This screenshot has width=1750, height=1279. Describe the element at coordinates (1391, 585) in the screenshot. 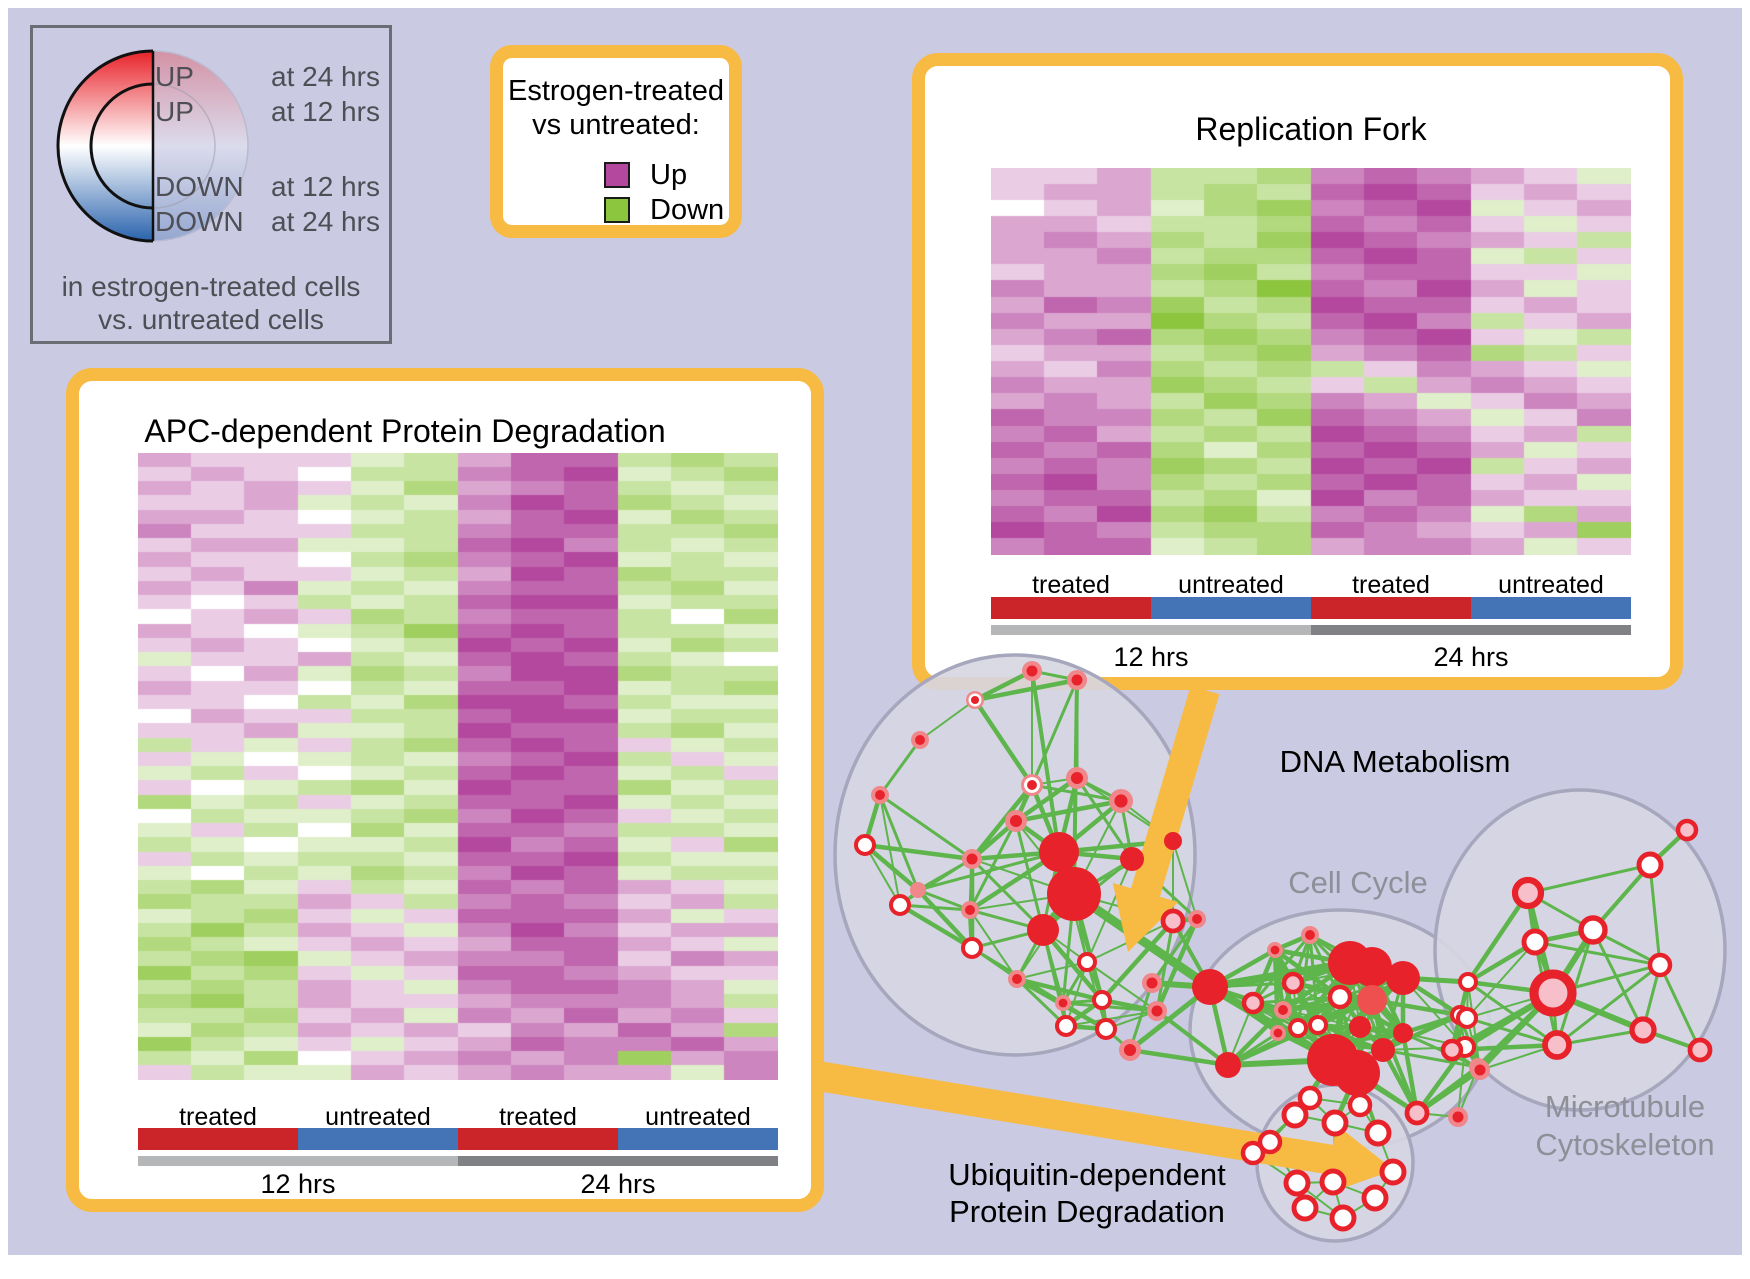

I see `rf-cond-treated-24: treated` at that location.